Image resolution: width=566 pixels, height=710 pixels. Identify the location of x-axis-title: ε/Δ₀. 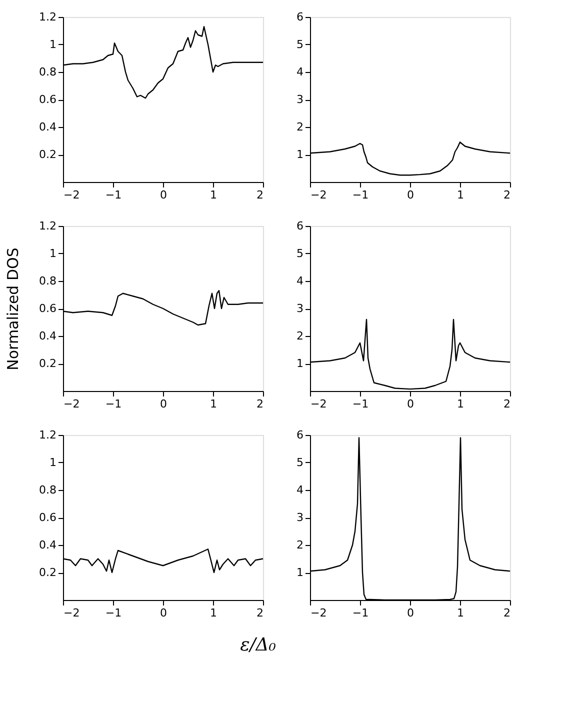
(258, 645).